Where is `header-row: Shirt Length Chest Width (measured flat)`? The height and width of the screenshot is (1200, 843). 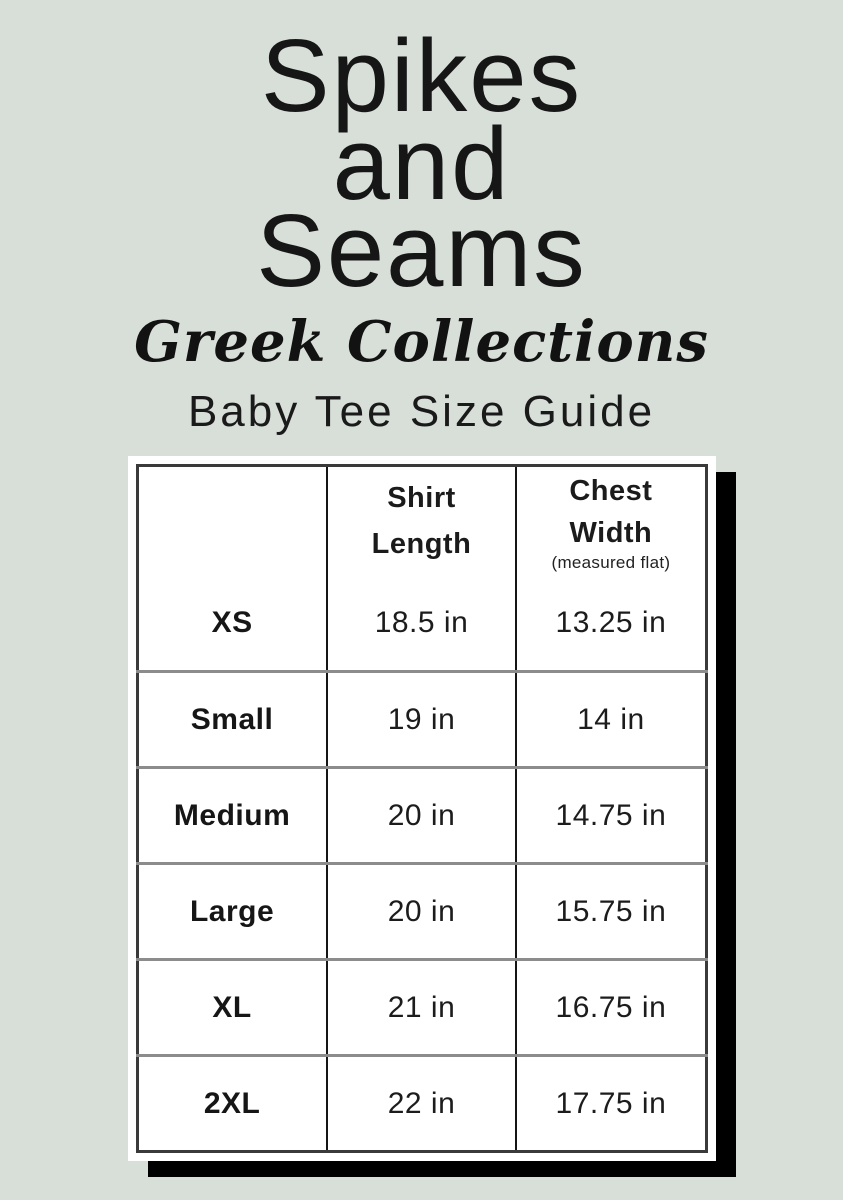
header-row: Shirt Length Chest Width (measured flat) is located at coordinates (421, 520).